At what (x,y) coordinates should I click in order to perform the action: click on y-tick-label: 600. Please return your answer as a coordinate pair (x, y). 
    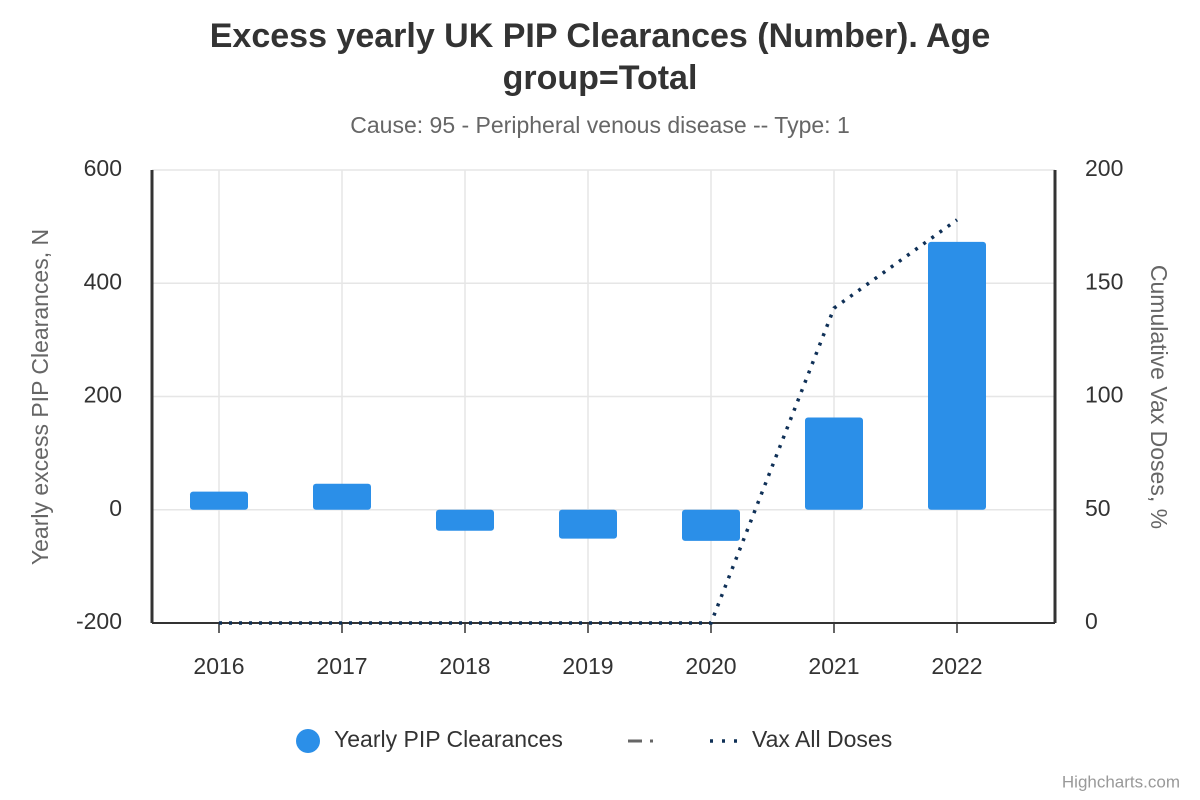
    Looking at the image, I should click on (103, 168).